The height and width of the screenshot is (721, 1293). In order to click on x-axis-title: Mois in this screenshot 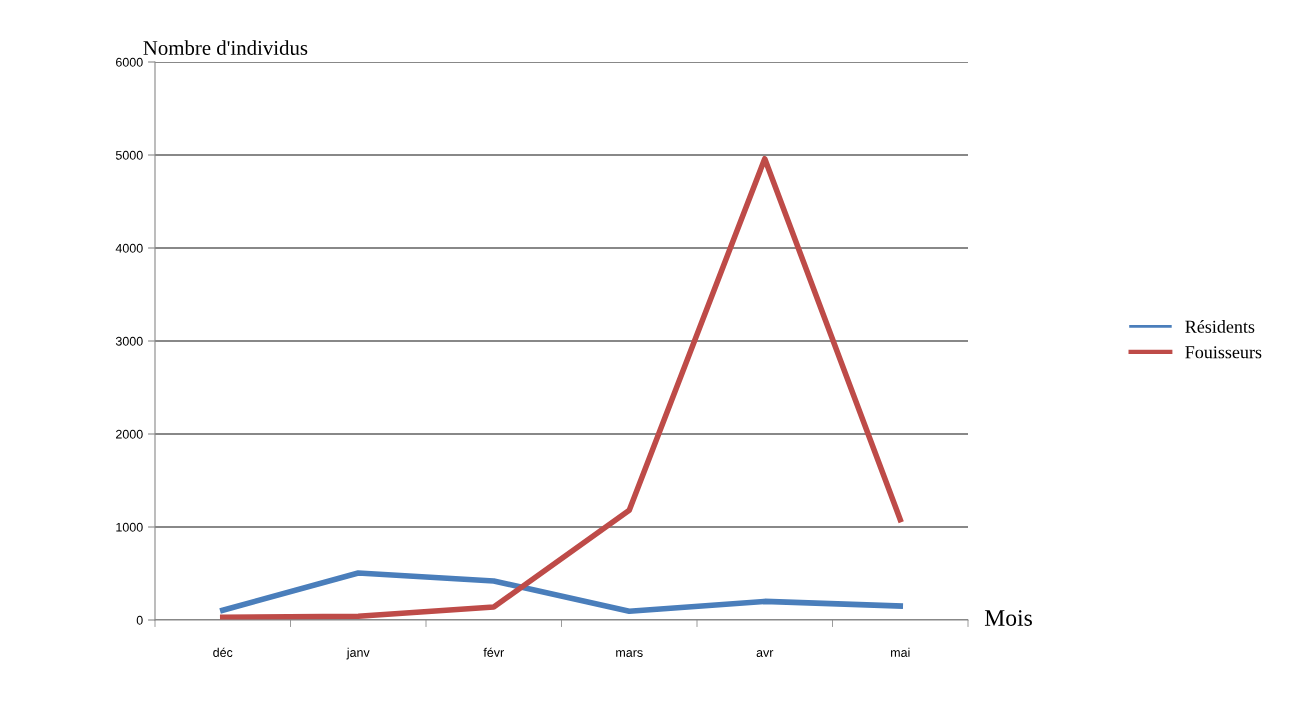, I will do `click(1008, 618)`.